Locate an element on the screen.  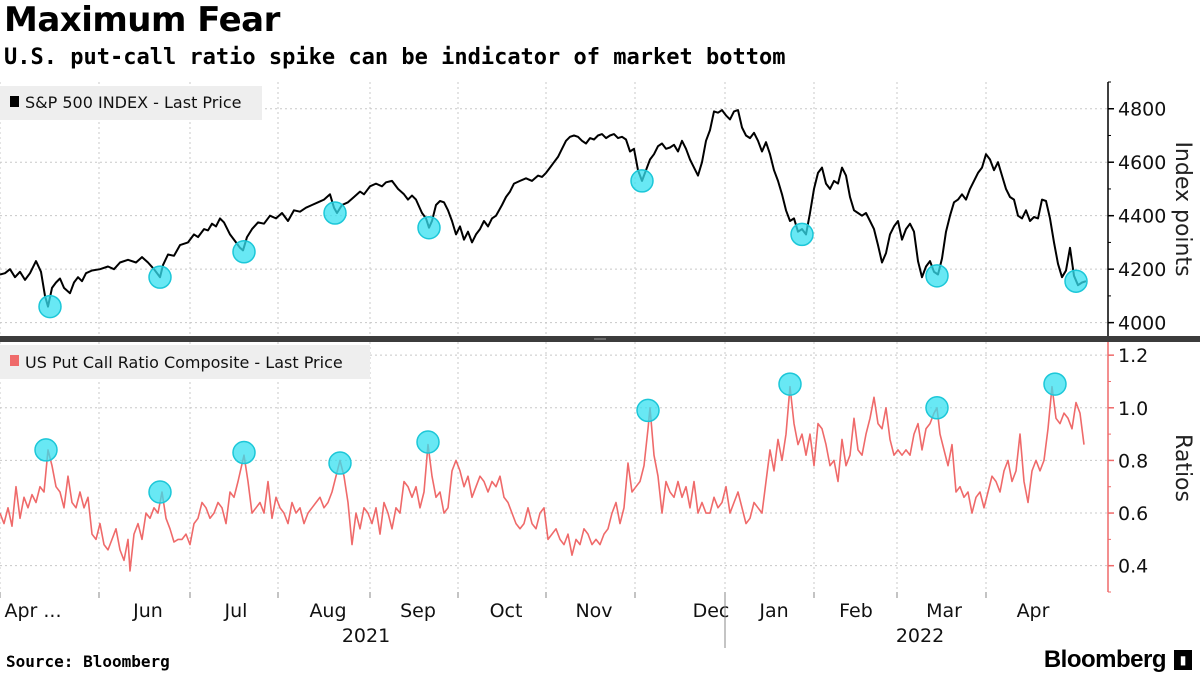
pcr-legend-label: US Put Call Ratio Composite - Last Price is located at coordinates (184, 362).